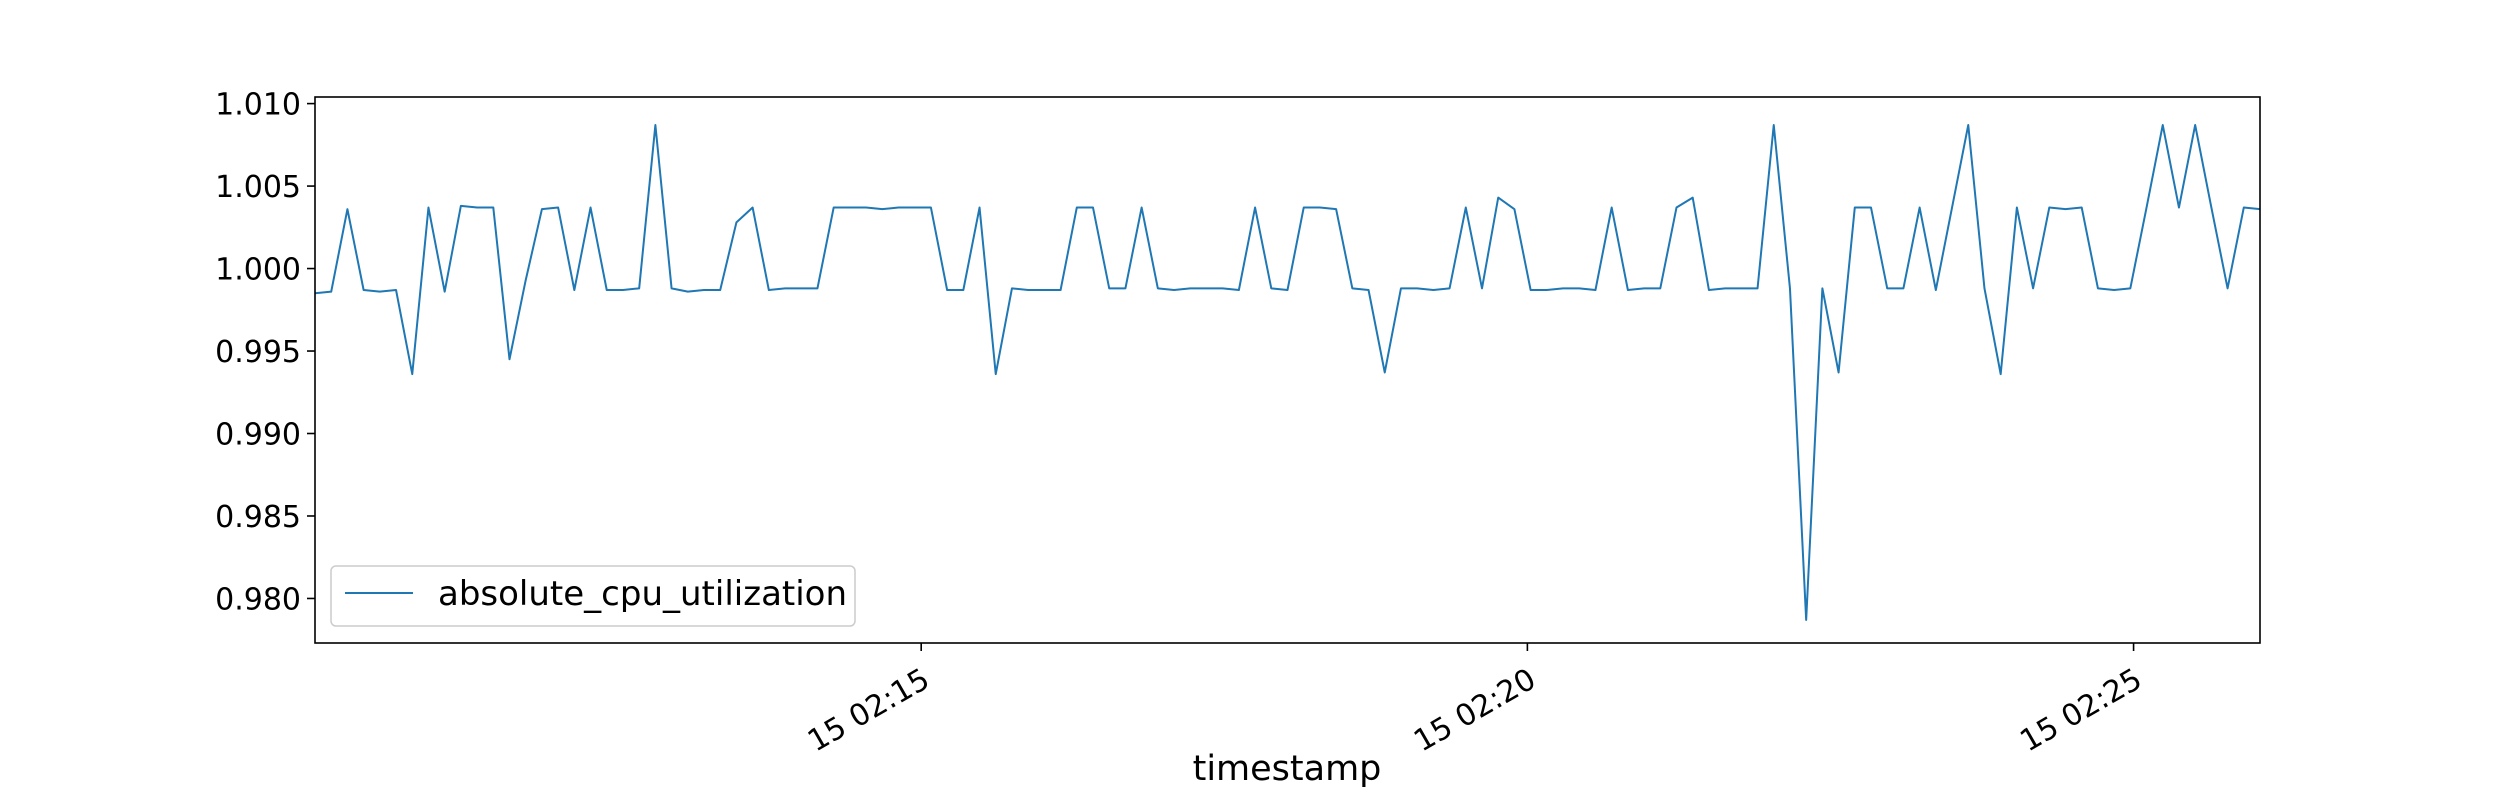 This screenshot has height=800, width=2500. Describe the element at coordinates (642, 594) in the screenshot. I see `legend-label: absolute_cpu_utilization` at that location.